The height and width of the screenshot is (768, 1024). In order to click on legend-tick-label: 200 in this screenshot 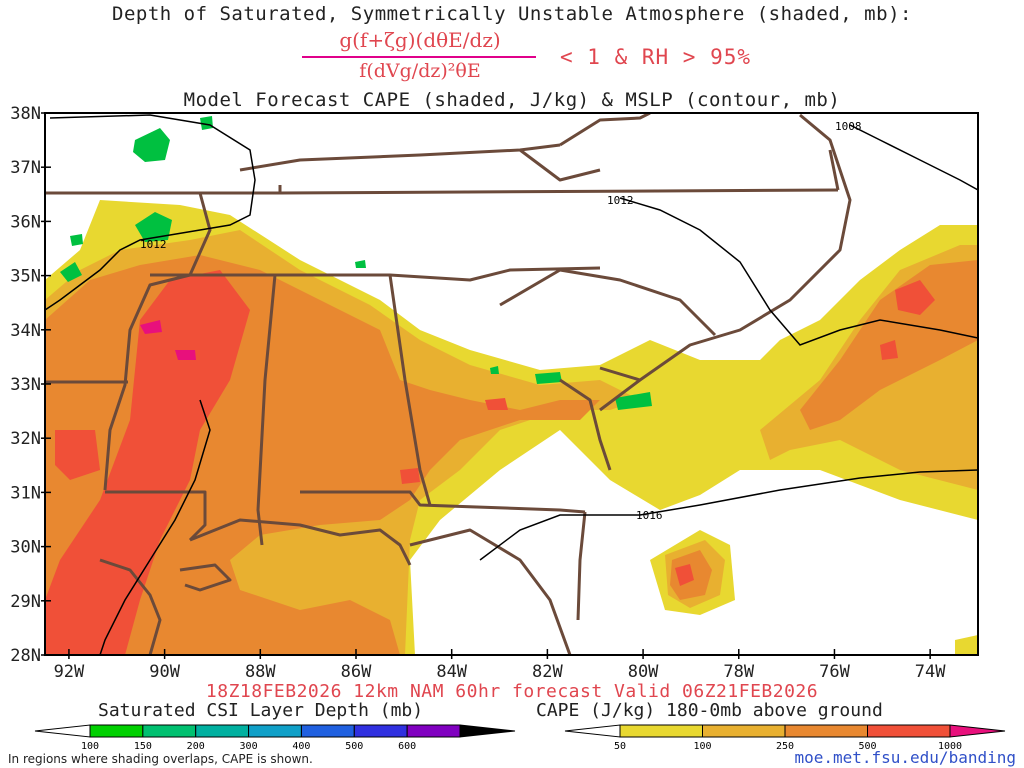, I will do `click(196, 746)`.